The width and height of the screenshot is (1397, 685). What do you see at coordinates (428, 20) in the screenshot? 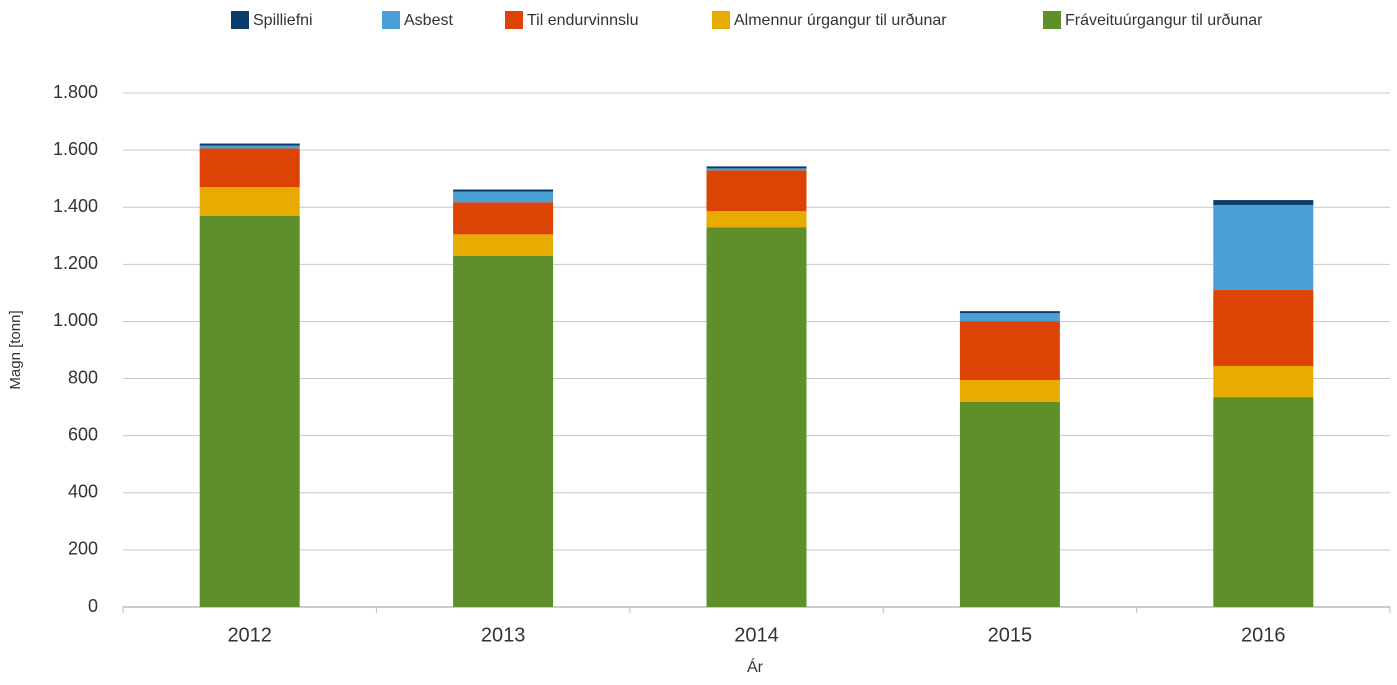
I see `legend-label: Asbest` at bounding box center [428, 20].